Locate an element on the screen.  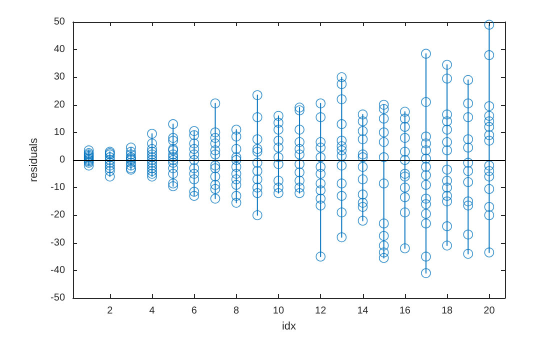
y-tick-label: 20 is located at coordinates (60, 104).